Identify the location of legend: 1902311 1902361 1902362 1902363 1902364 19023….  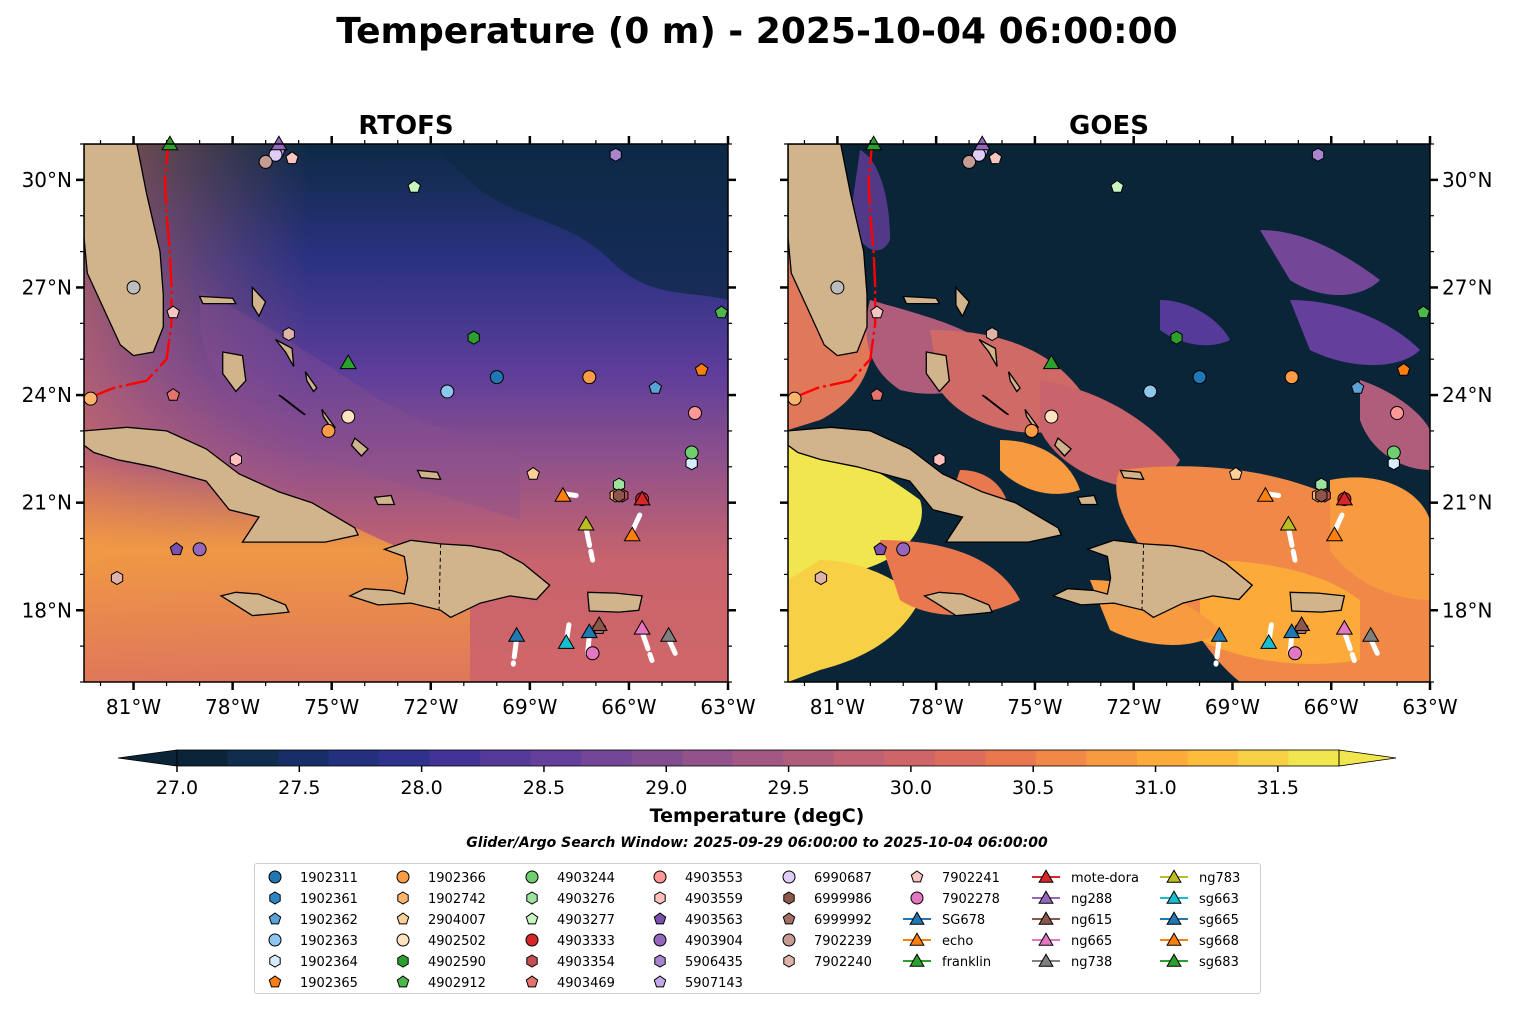
(757, 928).